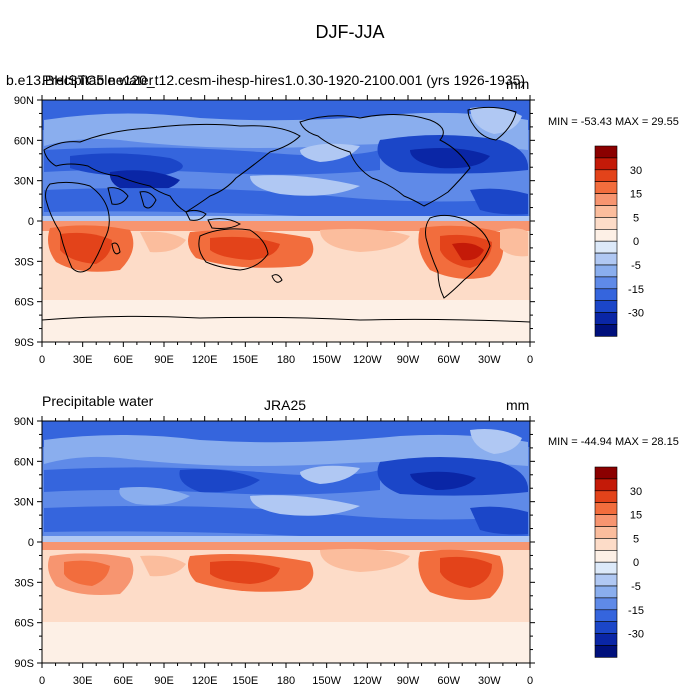  Describe the element at coordinates (285, 405) in the screenshot. I see `panel2-center-title: JRA25` at that location.